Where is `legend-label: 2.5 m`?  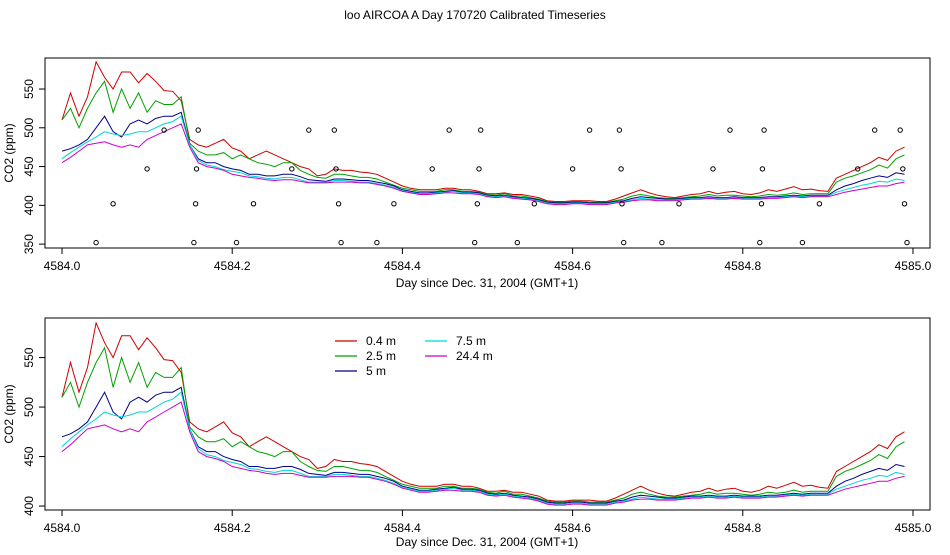 legend-label: 2.5 m is located at coordinates (381, 356).